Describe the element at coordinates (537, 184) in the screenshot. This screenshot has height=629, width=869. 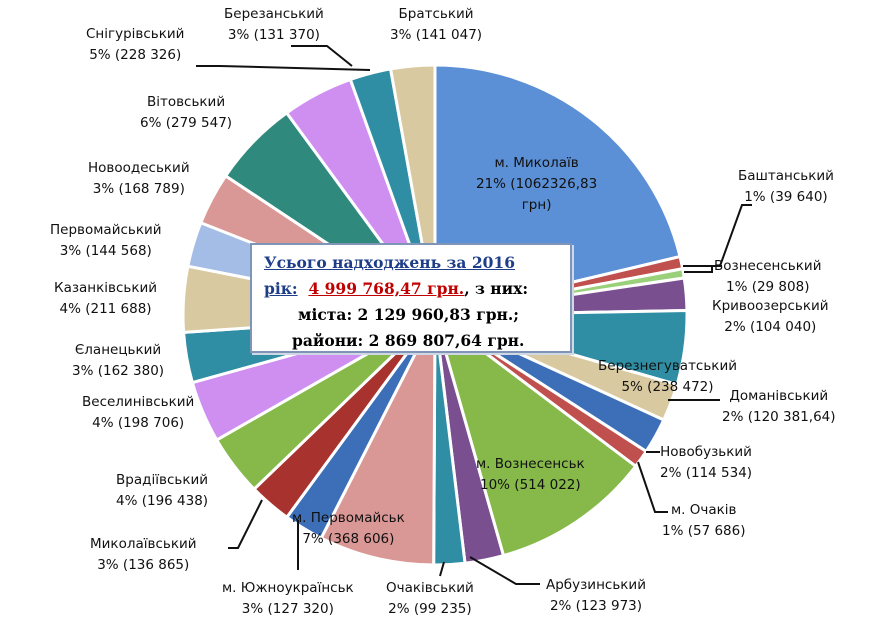
I see `label-m-mykolaiv: м. Миколаїв 21% (1062326,83 грн)` at that location.